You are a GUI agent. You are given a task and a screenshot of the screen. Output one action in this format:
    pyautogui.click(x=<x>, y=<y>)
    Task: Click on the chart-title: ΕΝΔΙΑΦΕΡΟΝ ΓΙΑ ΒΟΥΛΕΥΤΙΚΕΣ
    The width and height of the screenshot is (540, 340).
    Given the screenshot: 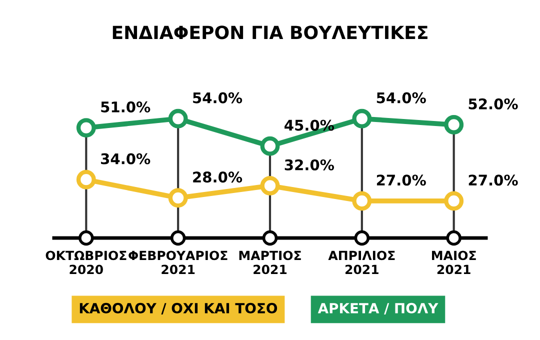 What is the action you would take?
    pyautogui.click(x=270, y=33)
    